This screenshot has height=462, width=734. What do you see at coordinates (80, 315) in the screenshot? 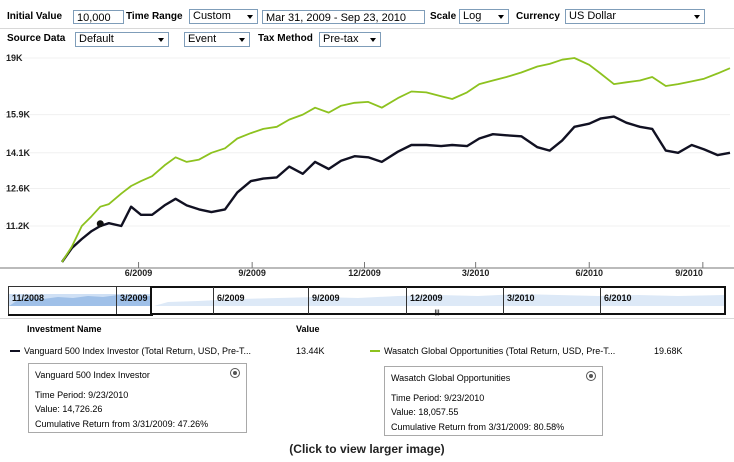
I see `navigator-left-bracket` at bounding box center [80, 315].